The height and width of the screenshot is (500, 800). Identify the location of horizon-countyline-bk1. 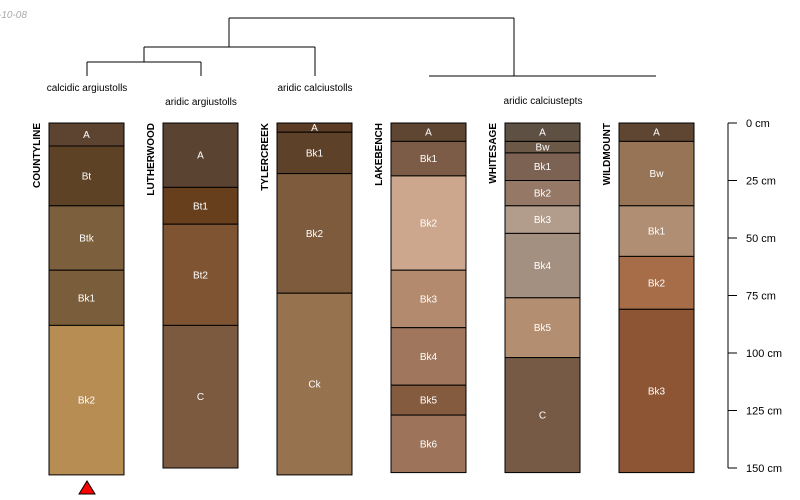
(86, 297).